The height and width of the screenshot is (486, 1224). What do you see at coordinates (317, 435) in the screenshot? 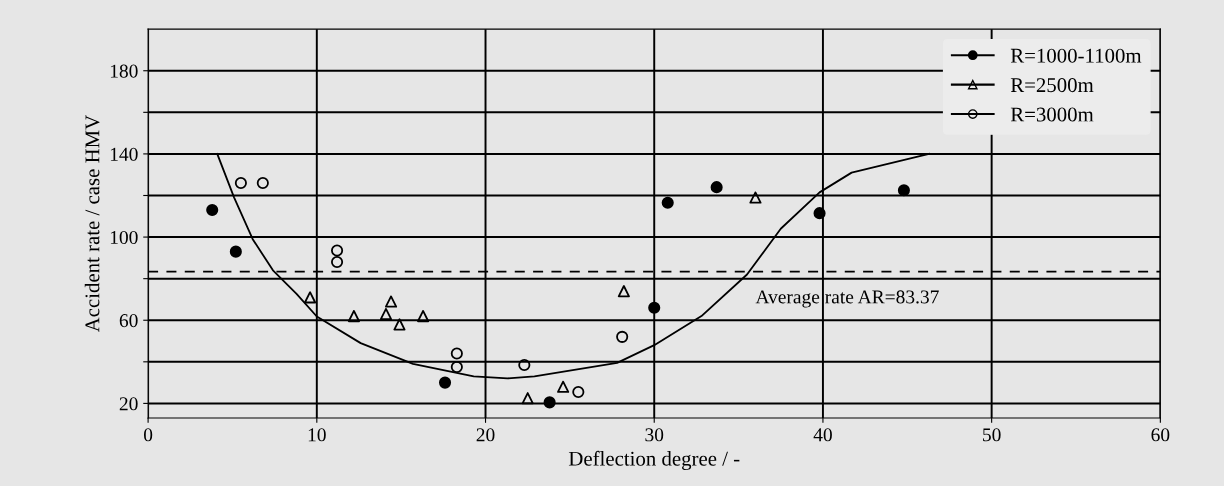
I see `x-tick-label: 10` at bounding box center [317, 435].